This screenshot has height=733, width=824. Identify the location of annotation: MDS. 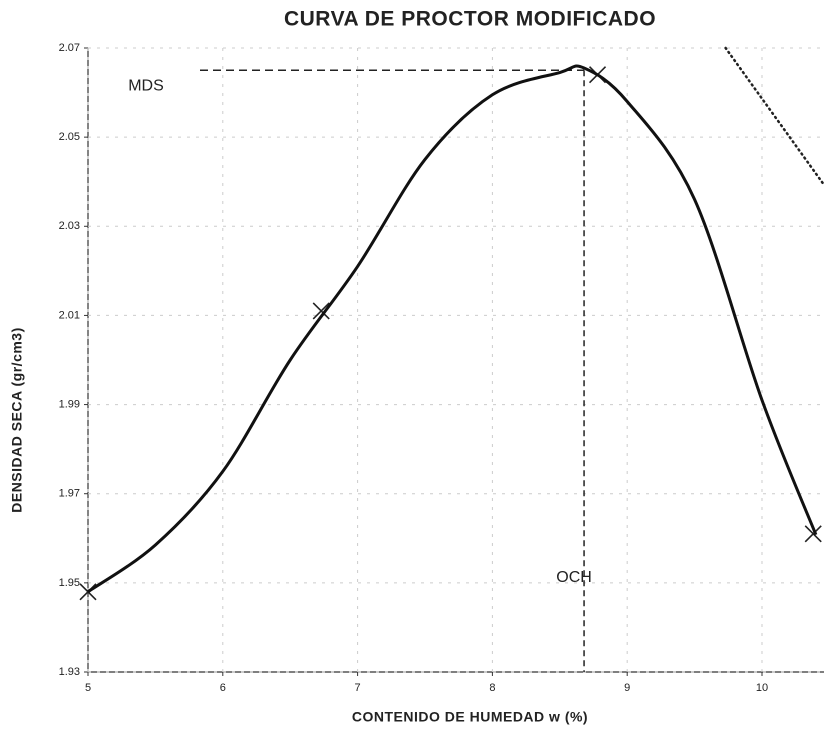
(146, 86).